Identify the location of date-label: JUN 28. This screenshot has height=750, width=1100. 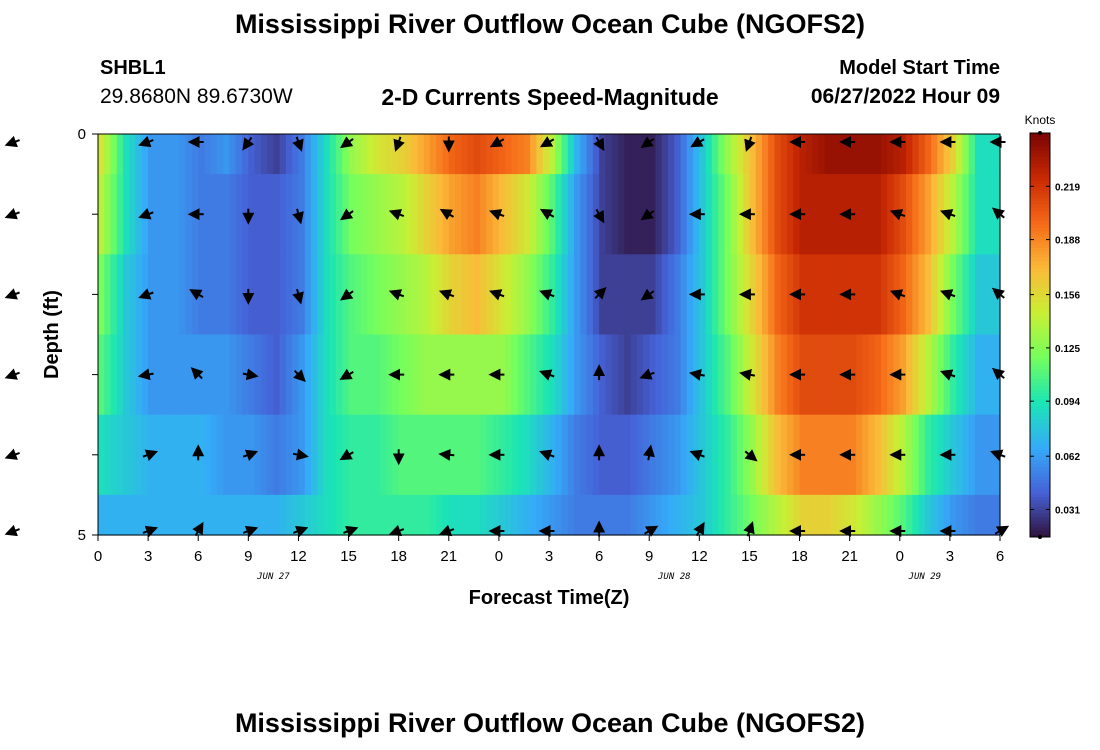
(674, 577).